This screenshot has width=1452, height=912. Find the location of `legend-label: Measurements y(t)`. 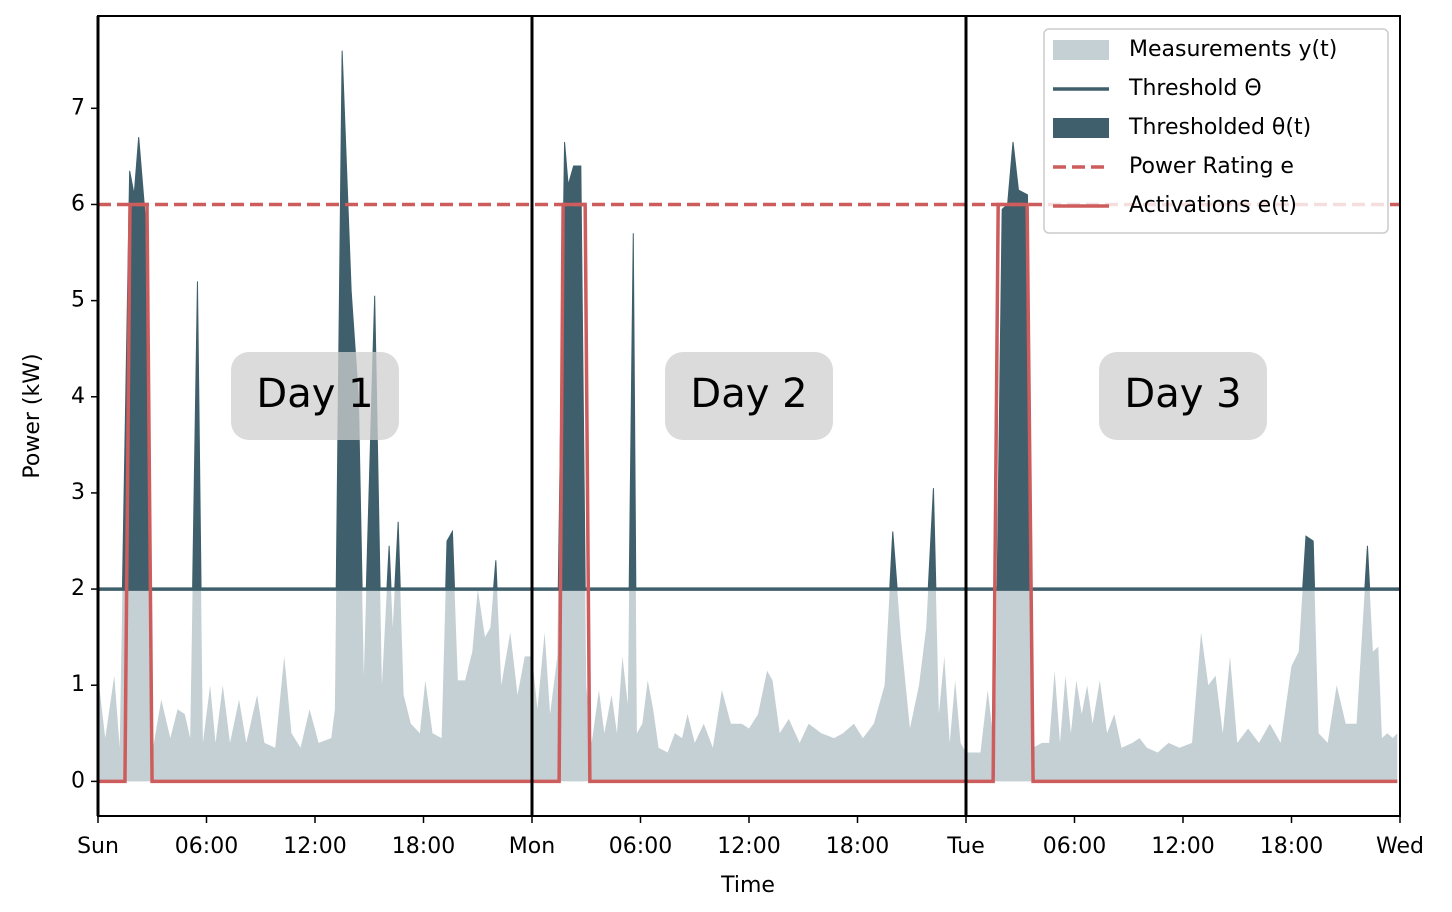

legend-label: Measurements y(t) is located at coordinates (1233, 49).